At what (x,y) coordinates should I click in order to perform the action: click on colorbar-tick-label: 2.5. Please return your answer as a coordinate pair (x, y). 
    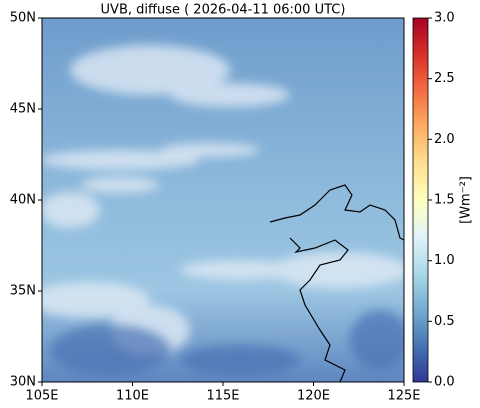
    Looking at the image, I should click on (444, 78).